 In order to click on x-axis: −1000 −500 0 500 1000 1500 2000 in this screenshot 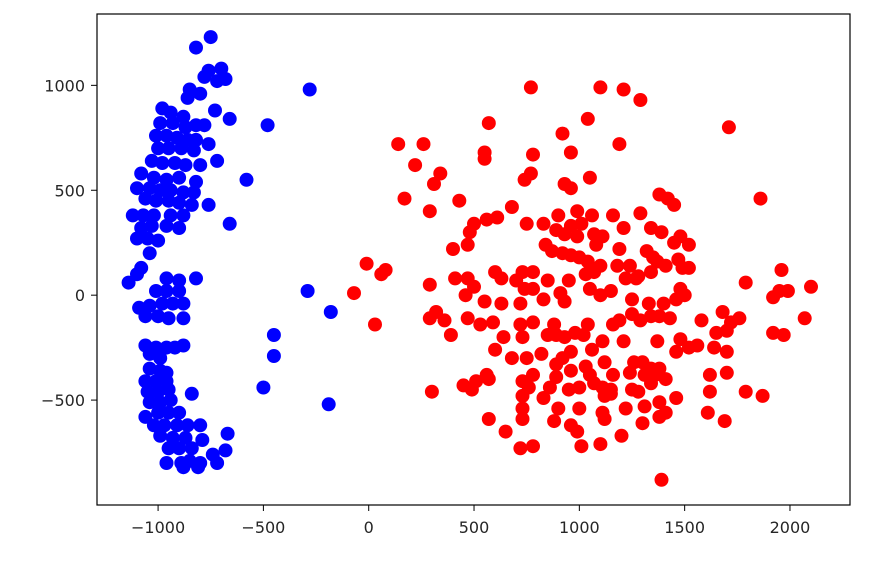, I will do `click(470, 521)`.